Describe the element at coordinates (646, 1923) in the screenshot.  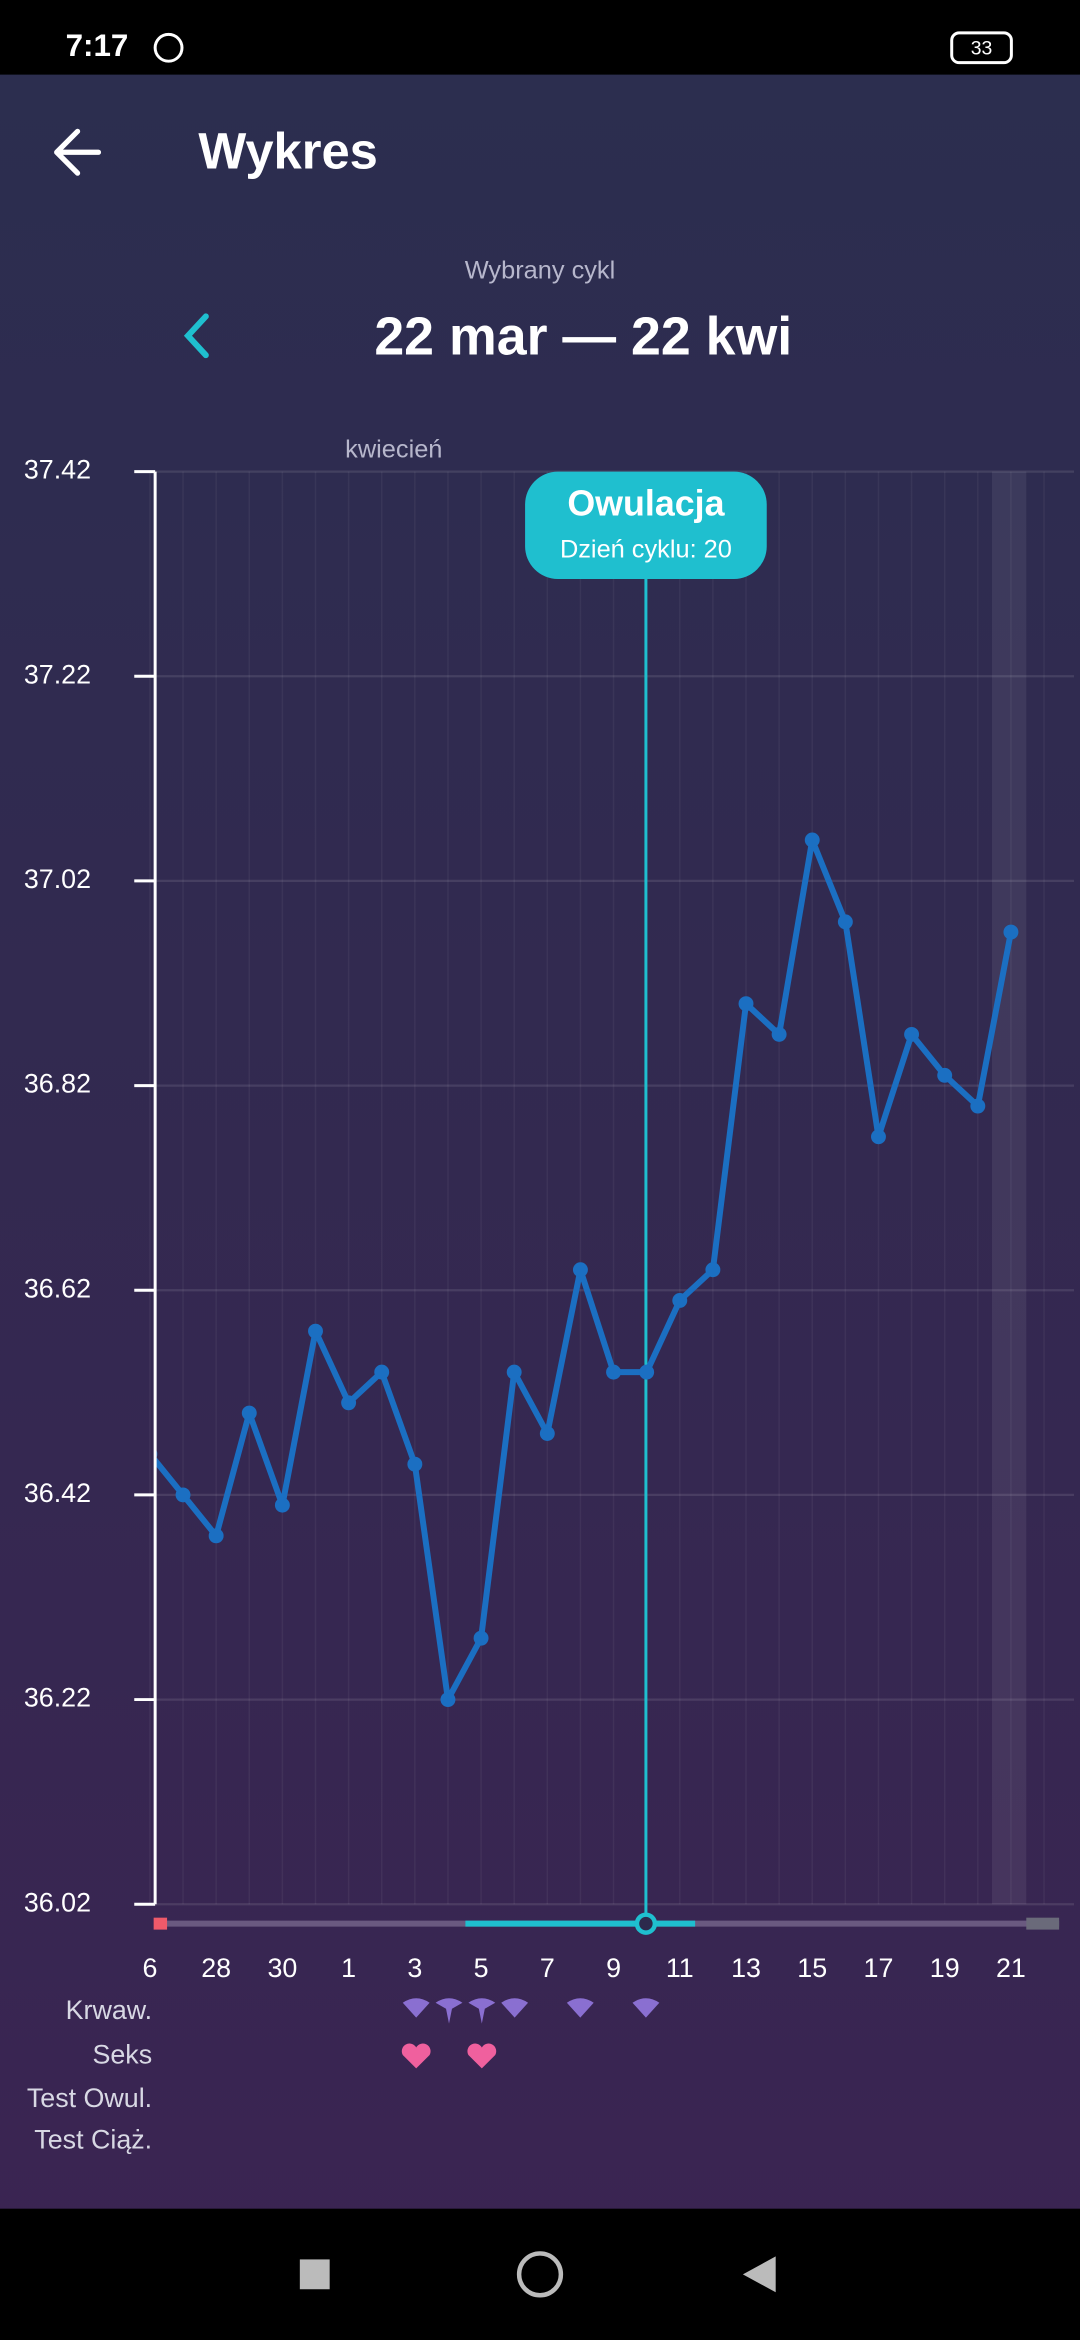
I see `slider-thumb` at that location.